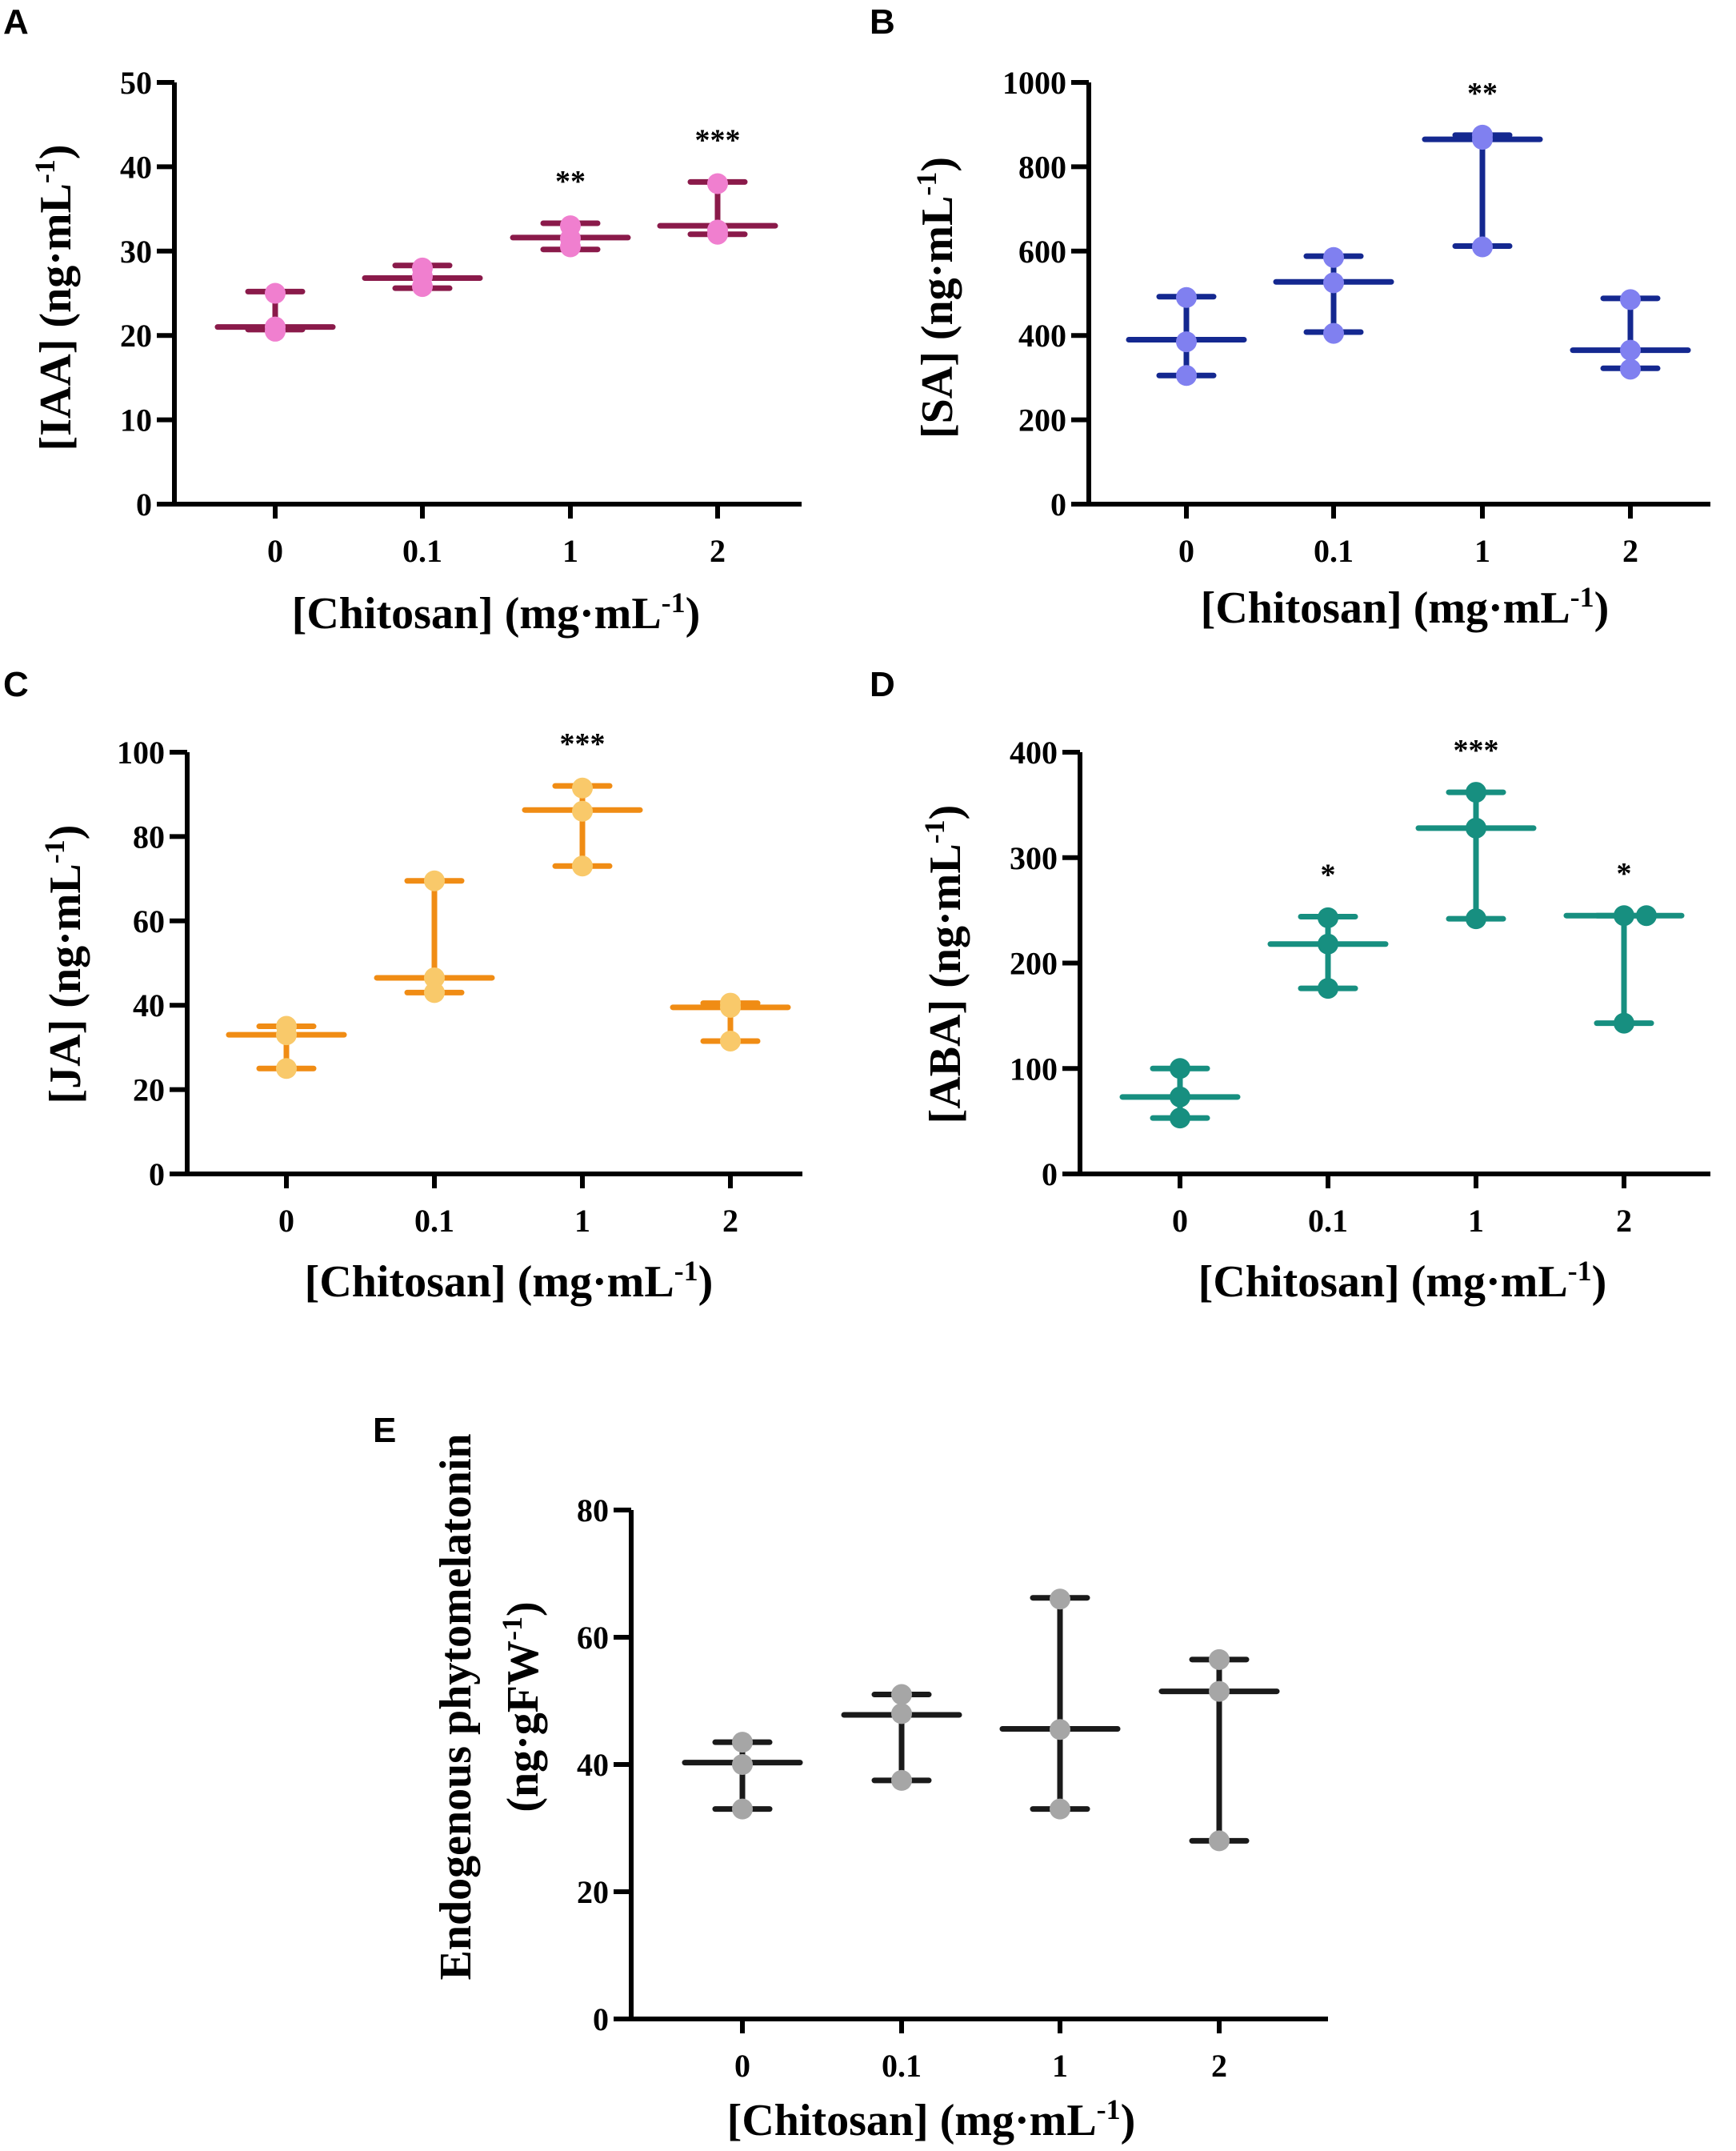 This screenshot has height=2151, width=1736. What do you see at coordinates (64, 964) in the screenshot?
I see `y-axis-title-c: [JA] (ng·mL-1)` at bounding box center [64, 964].